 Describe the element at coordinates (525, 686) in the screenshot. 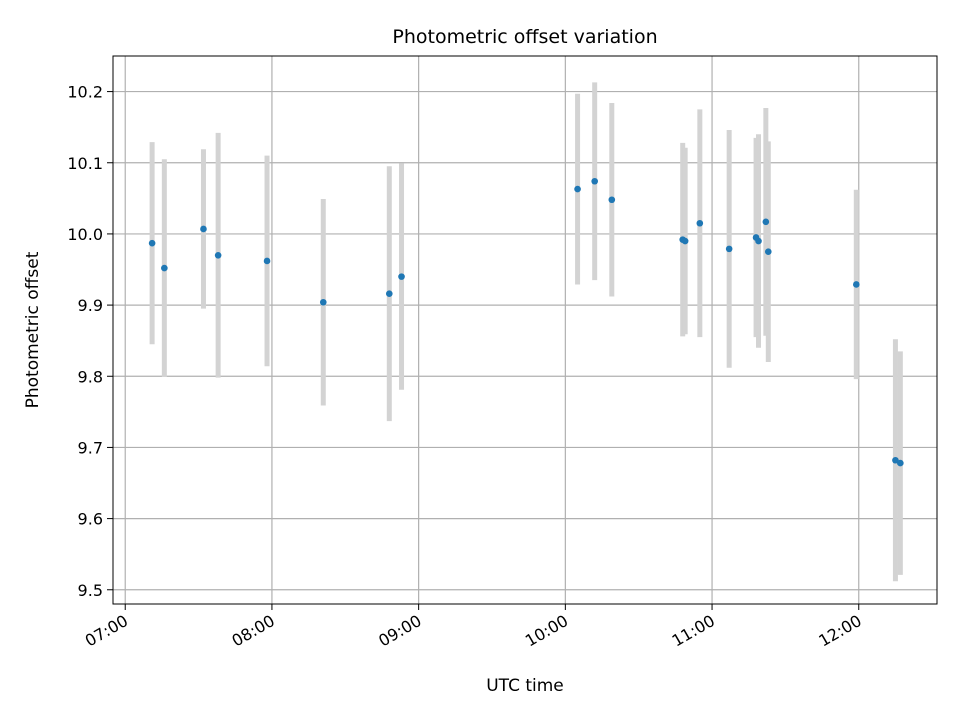

I see `x-axis-label: UTC time` at that location.